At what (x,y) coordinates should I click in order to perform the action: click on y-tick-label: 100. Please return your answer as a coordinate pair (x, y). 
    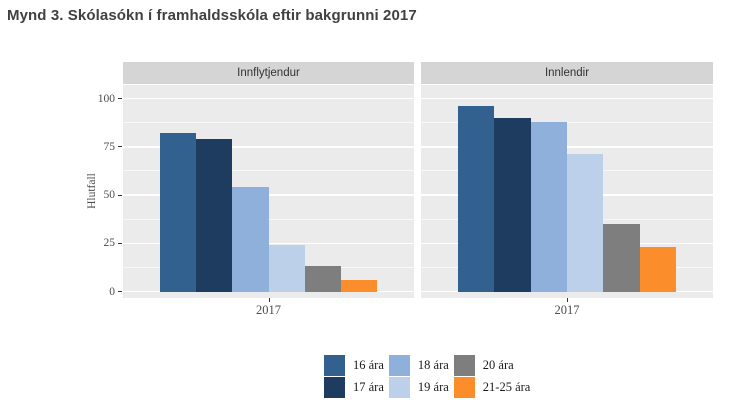
    Looking at the image, I should click on (106, 98).